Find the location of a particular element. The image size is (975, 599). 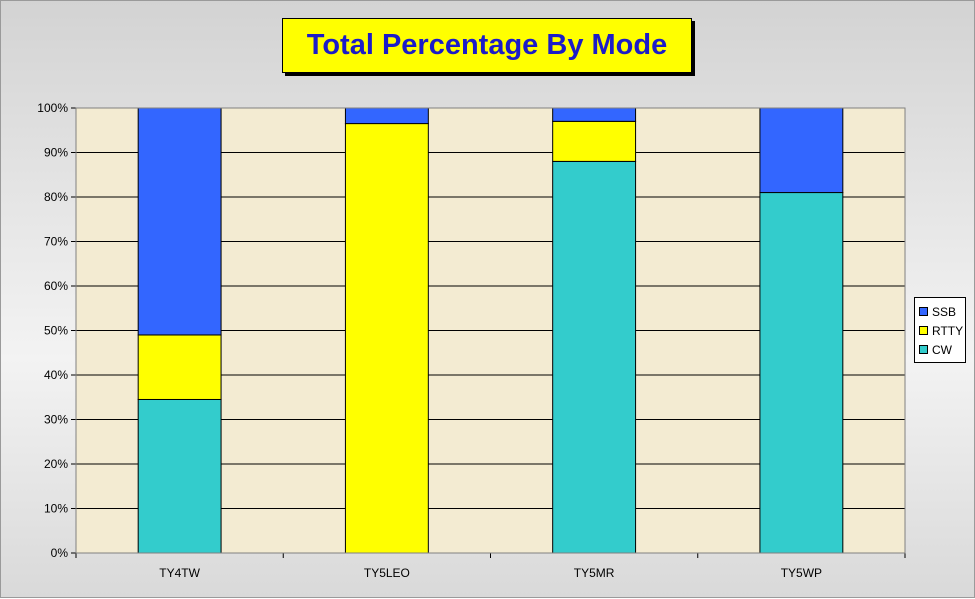

bar-ssb-ty5wp is located at coordinates (801, 150).